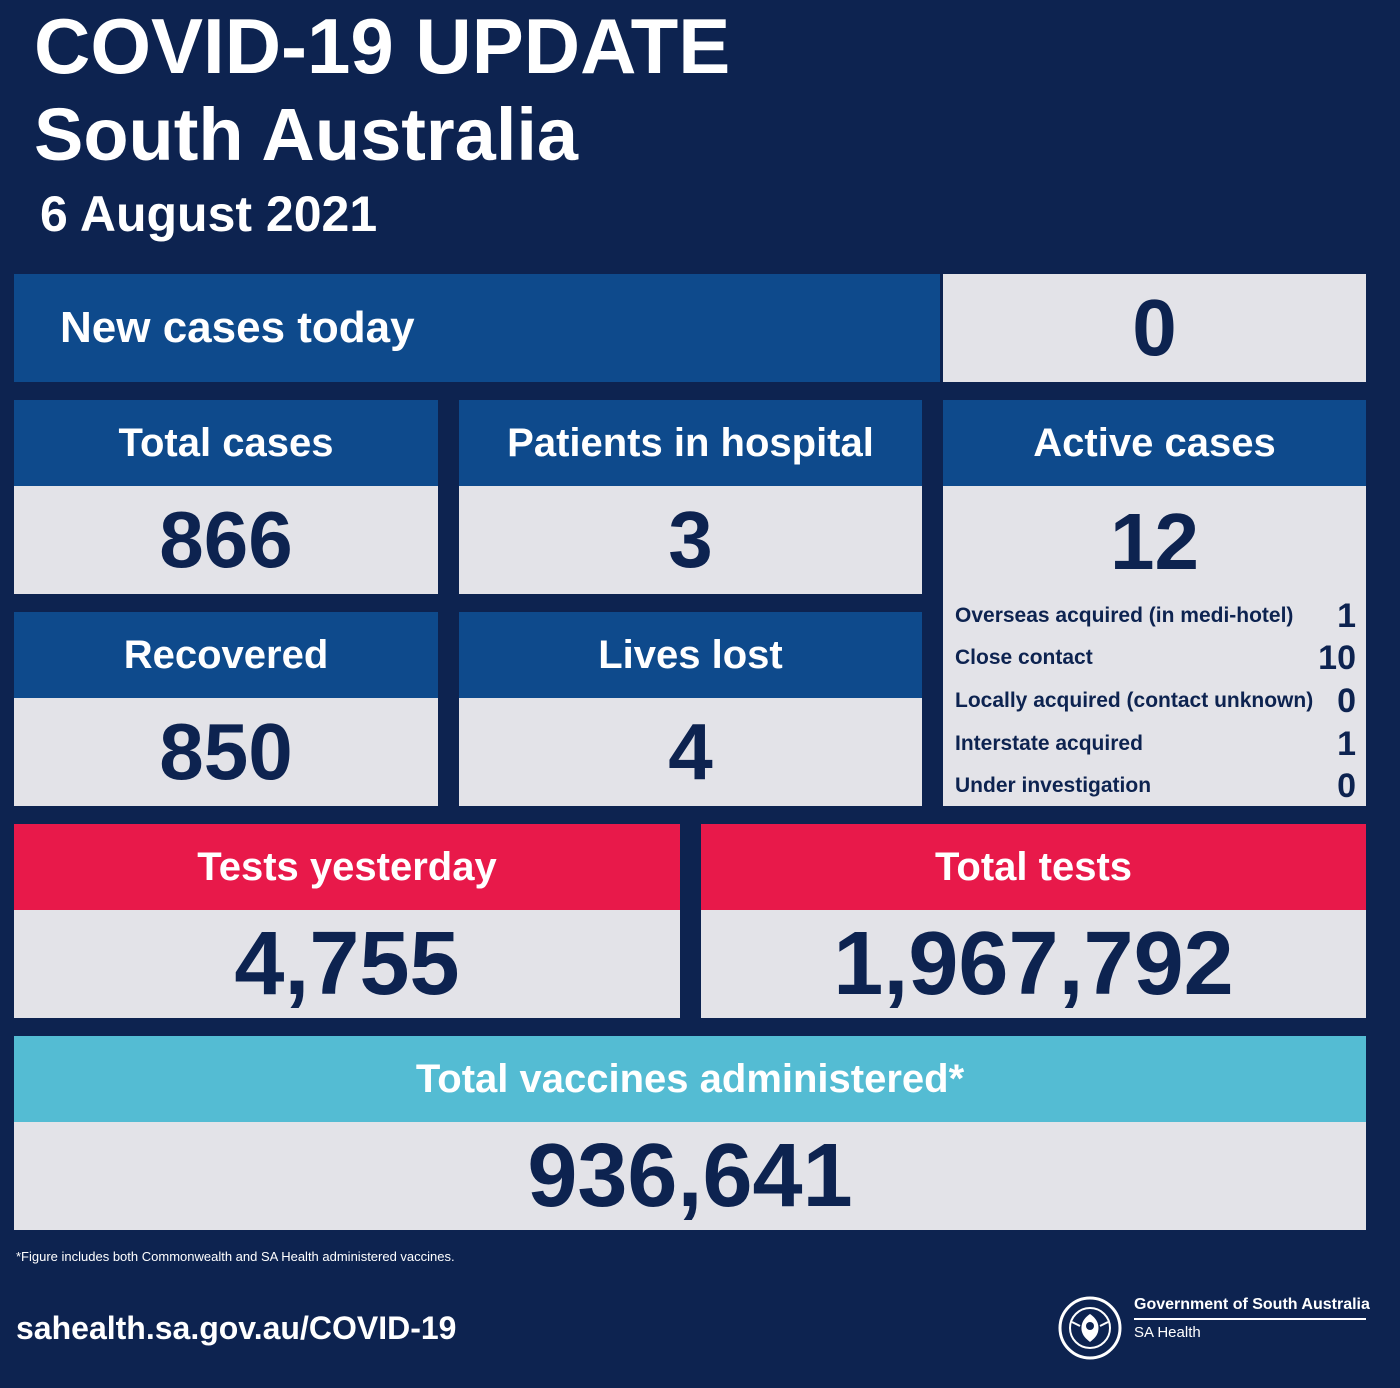  I want to click on breakdown-label: Close contact, so click(1024, 657).